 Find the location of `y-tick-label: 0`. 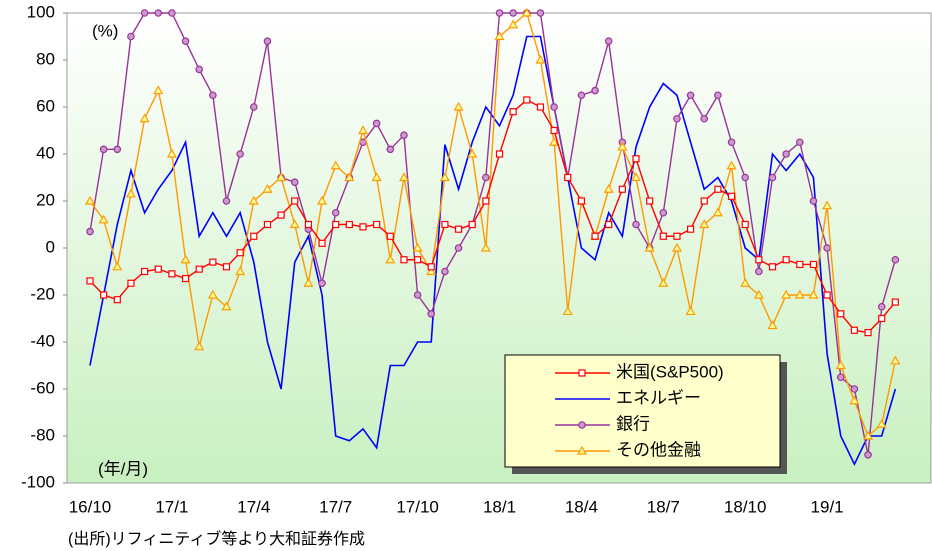

y-tick-label: 0 is located at coordinates (50, 246).